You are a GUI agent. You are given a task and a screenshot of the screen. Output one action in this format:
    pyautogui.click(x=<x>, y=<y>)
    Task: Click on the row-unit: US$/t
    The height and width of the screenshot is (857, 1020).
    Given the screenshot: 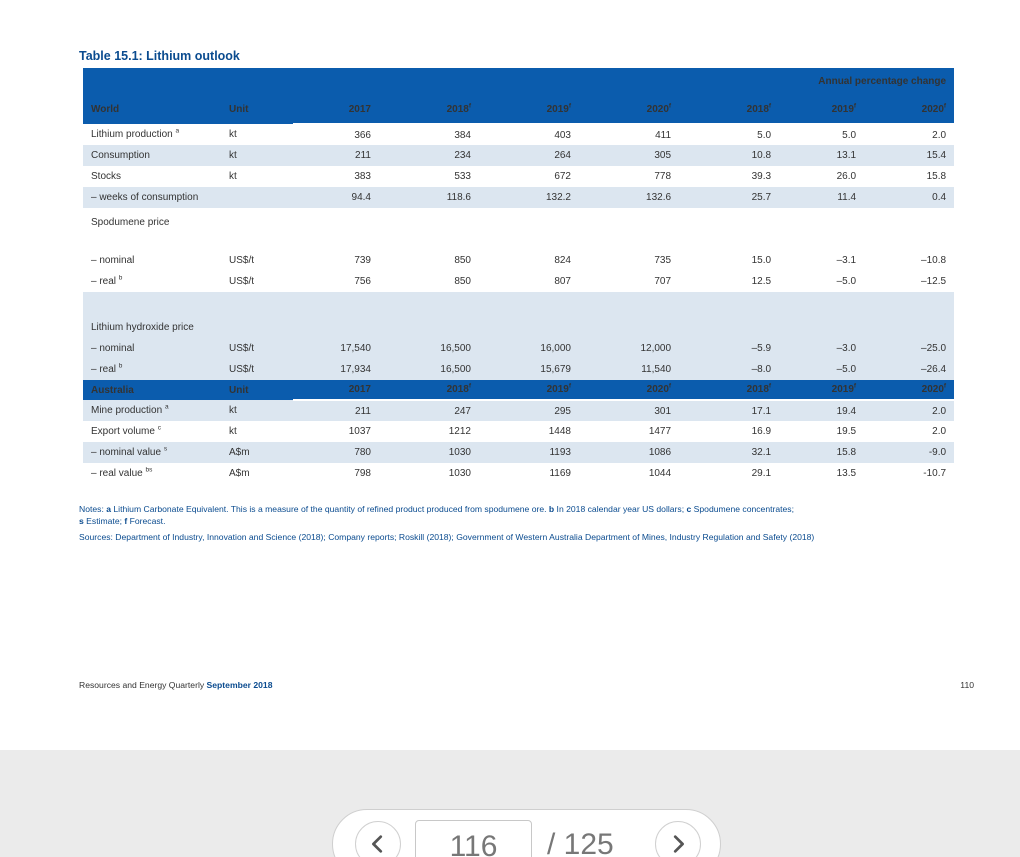 What is the action you would take?
    pyautogui.click(x=257, y=348)
    